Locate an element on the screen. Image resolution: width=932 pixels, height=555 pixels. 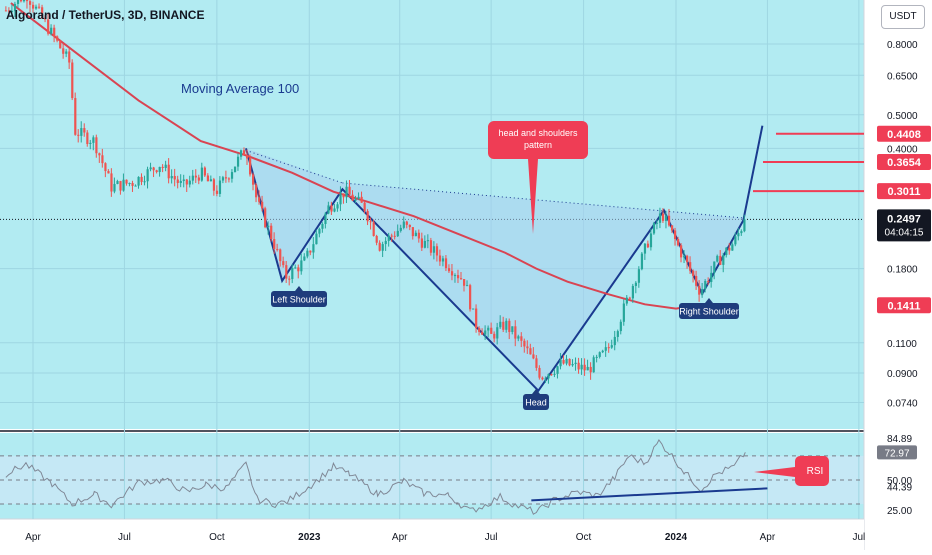
price-tag is located at coordinates (904, 133).